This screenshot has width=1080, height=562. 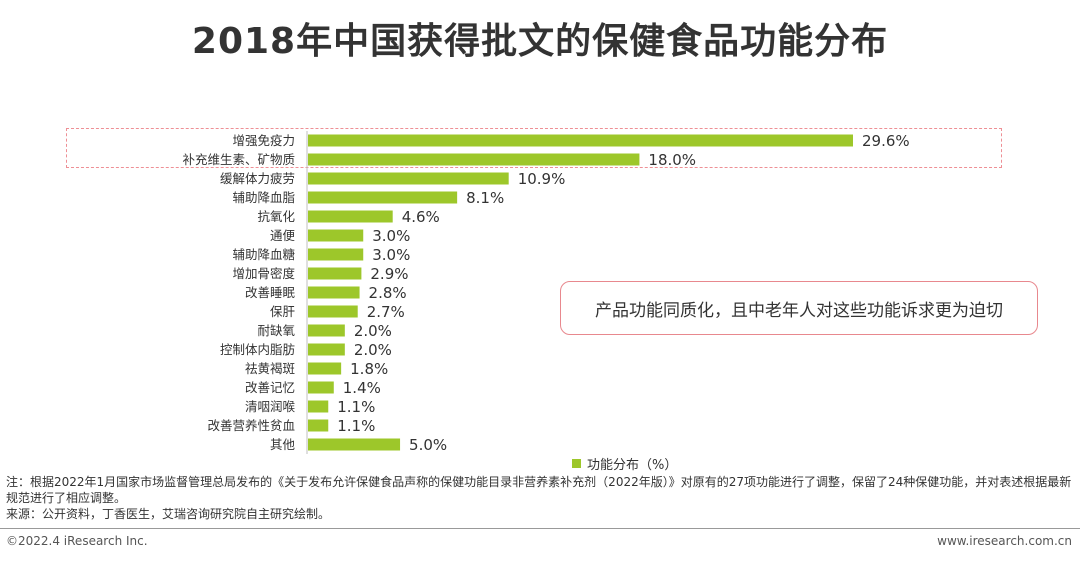 I want to click on copyright: ©2022.4 iResearch Inc., so click(x=77, y=541).